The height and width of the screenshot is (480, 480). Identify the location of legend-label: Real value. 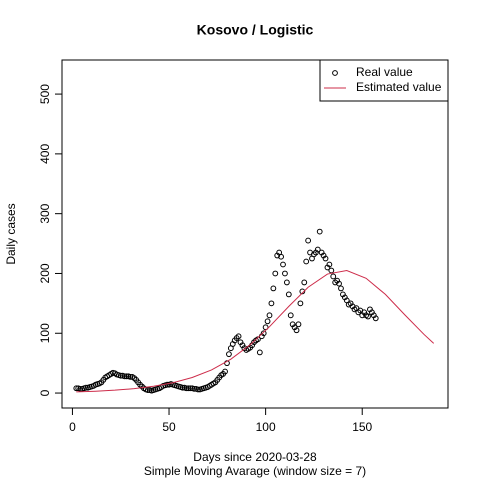
(384, 72).